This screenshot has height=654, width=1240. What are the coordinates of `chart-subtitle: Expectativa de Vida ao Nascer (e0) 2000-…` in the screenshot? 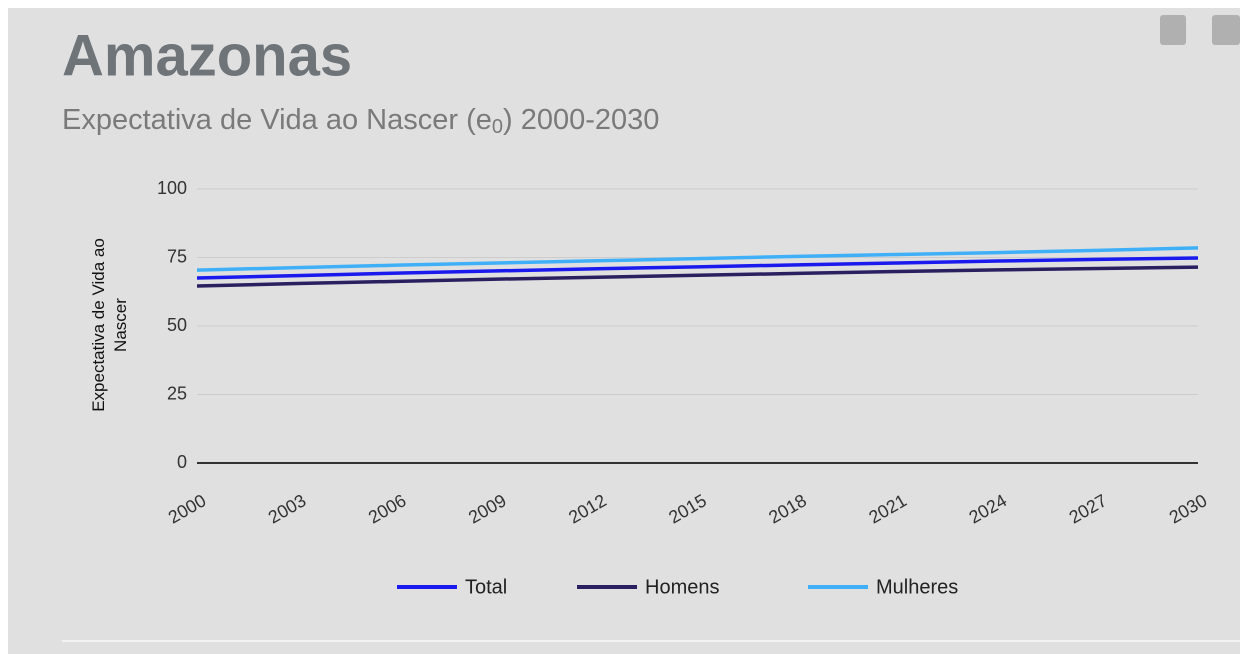 It's located at (360, 121).